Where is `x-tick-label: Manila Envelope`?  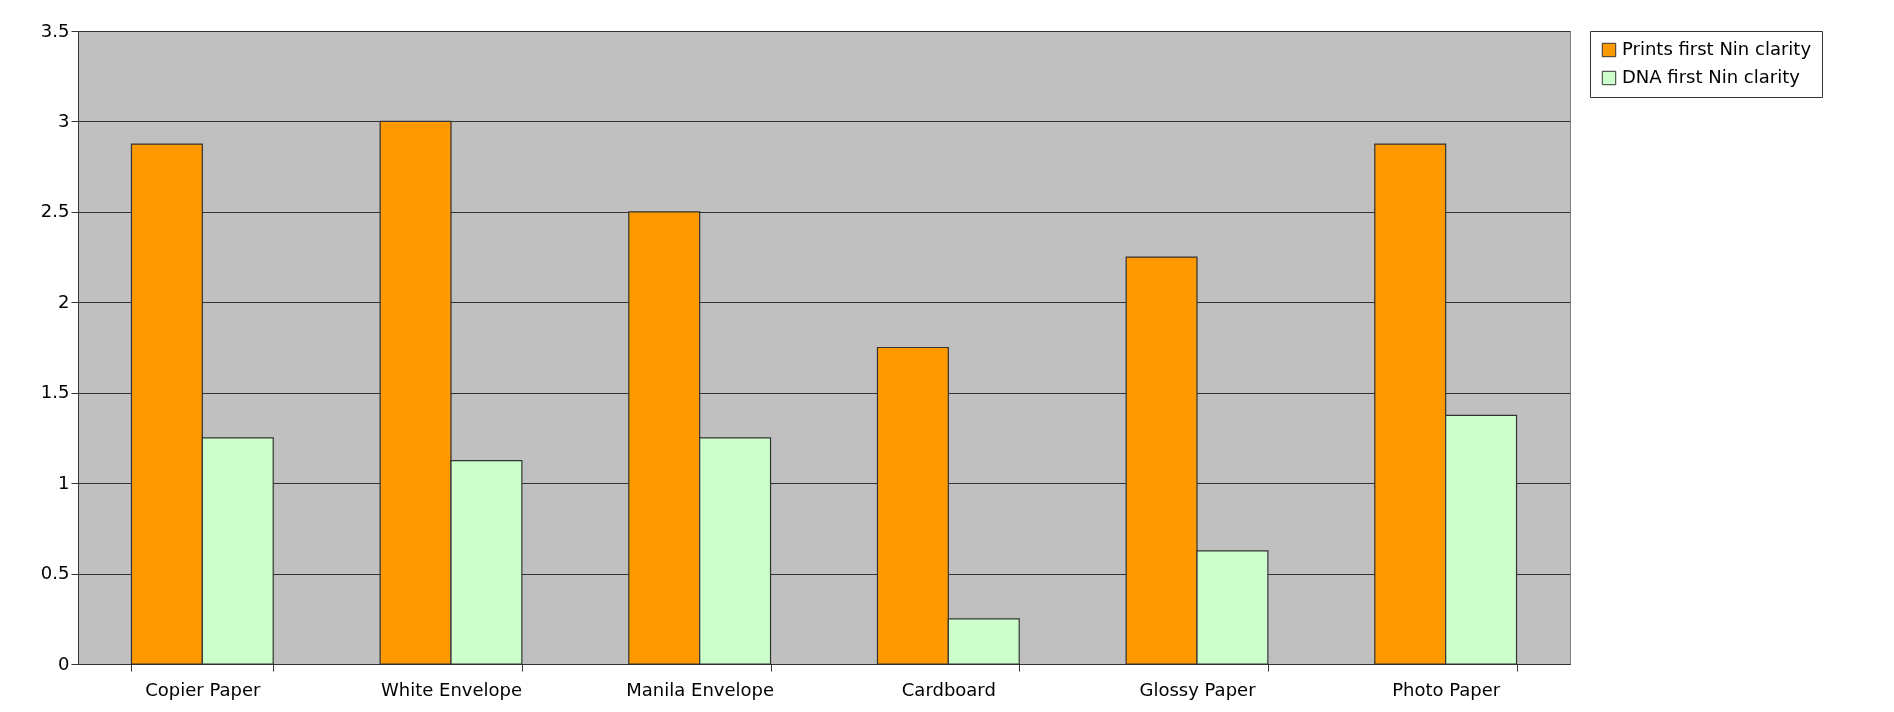
x-tick-label: Manila Envelope is located at coordinates (700, 689).